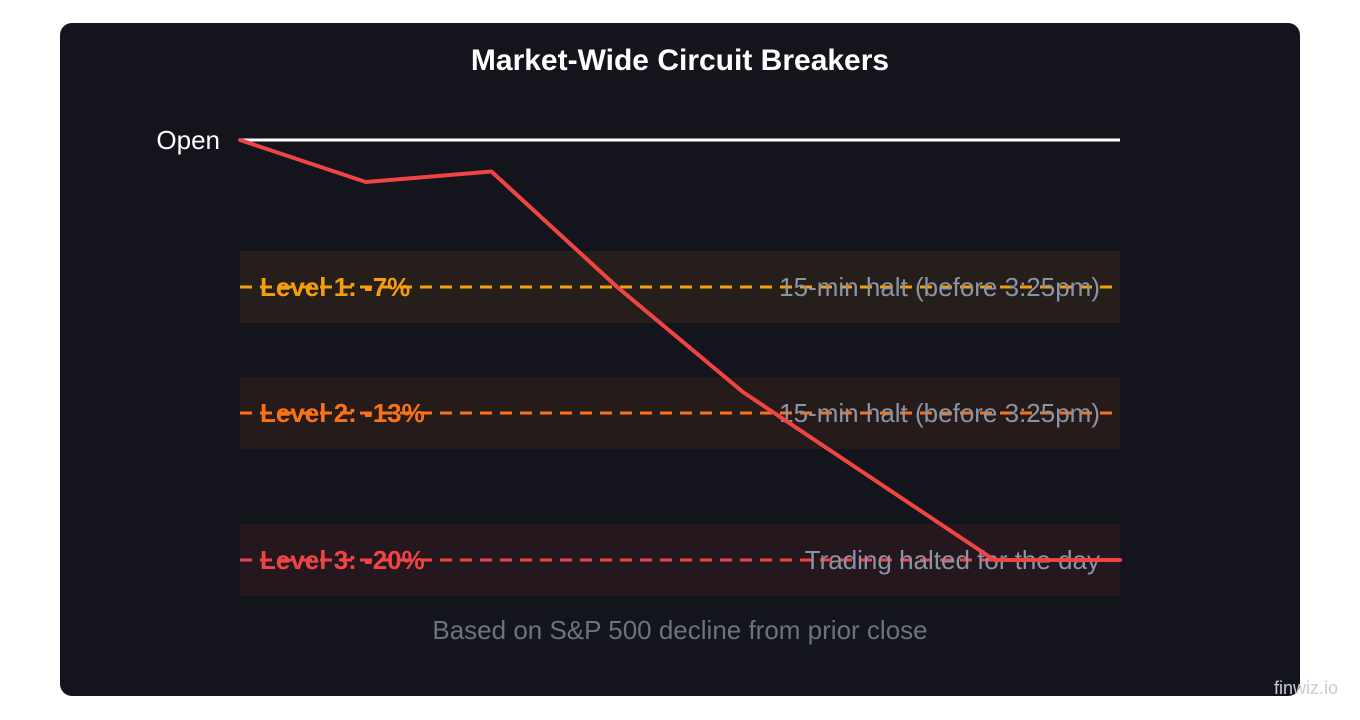 Image resolution: width=1360 pixels, height=720 pixels. What do you see at coordinates (188, 140) in the screenshot?
I see `open-label: Open` at bounding box center [188, 140].